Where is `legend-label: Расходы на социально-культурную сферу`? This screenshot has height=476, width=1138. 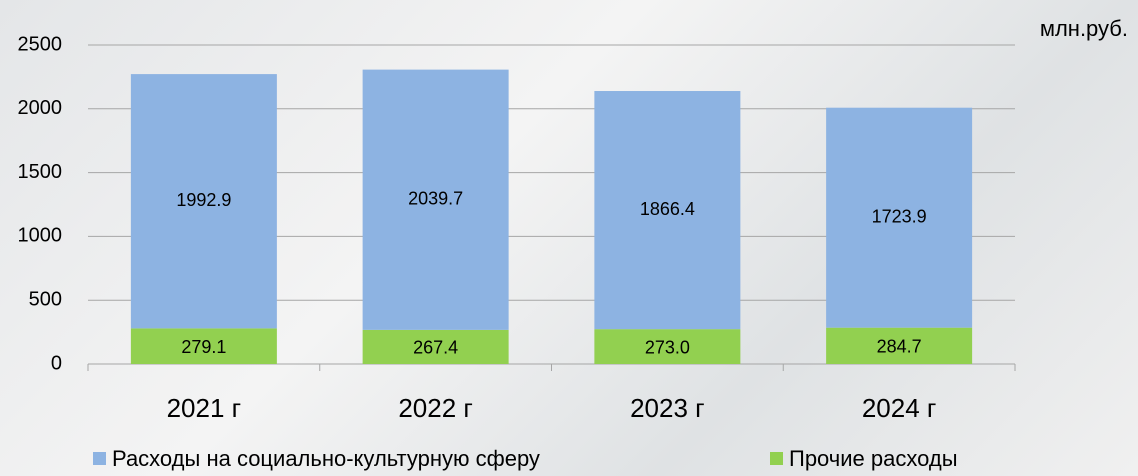 legend-label: Расходы на социально-культурную сферу is located at coordinates (326, 458).